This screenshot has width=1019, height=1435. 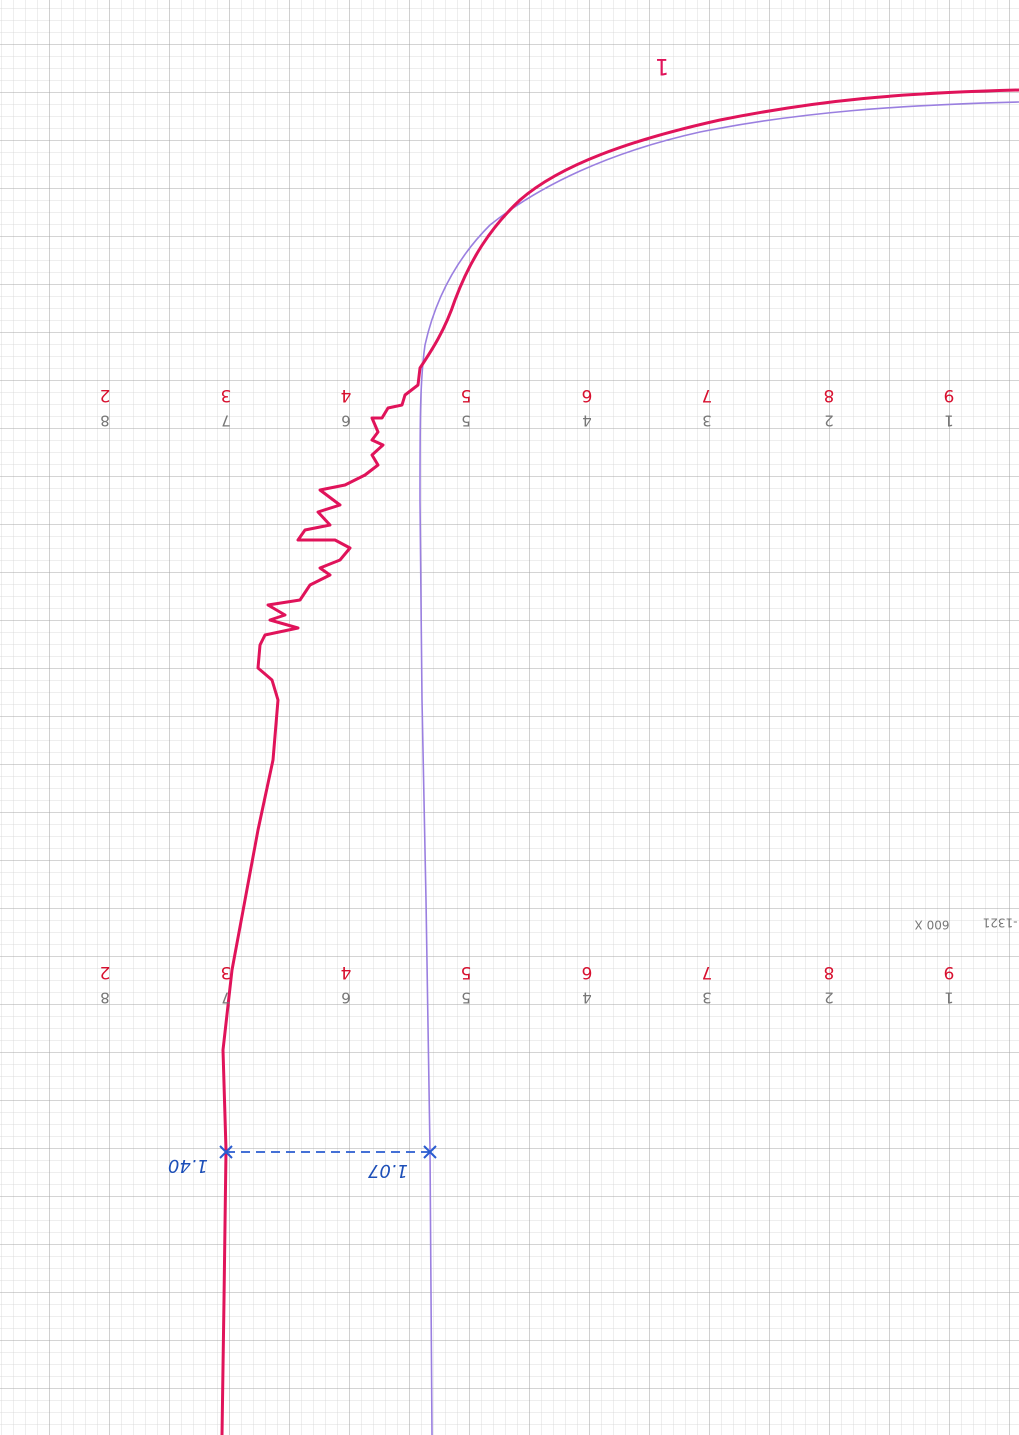 What do you see at coordinates (1000, 923) in the screenshot?
I see `margin-text: -1321` at bounding box center [1000, 923].